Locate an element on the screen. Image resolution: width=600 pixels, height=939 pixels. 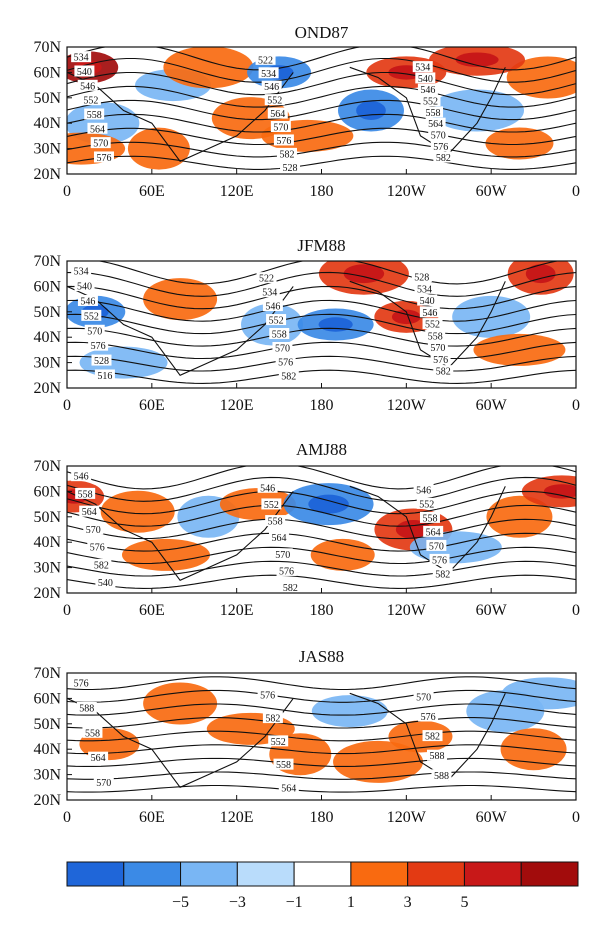
contour-label: 528 is located at coordinates (101, 361).